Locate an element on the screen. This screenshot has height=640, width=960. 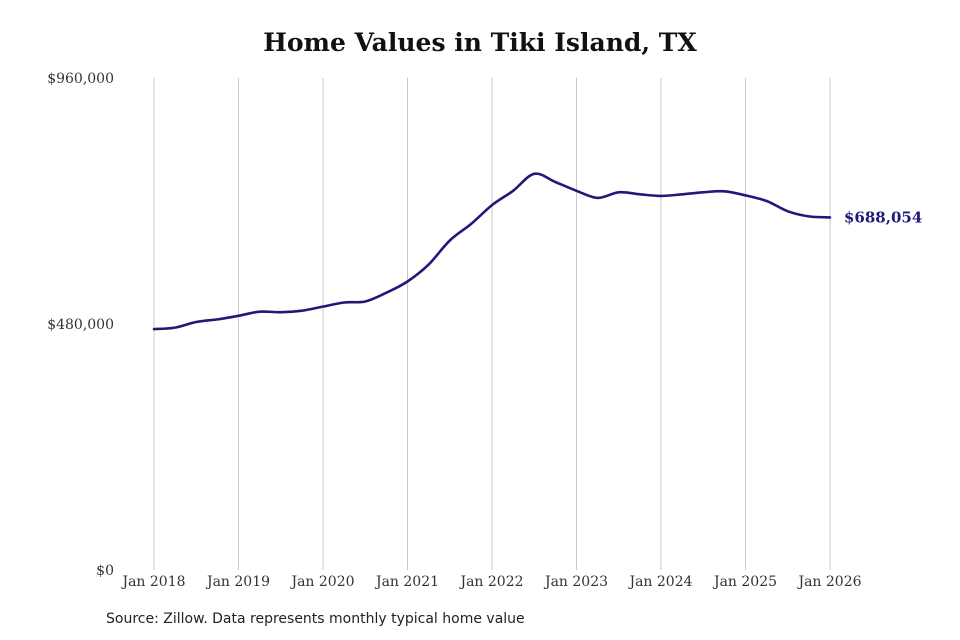
x-tick-label: Jan 2026 is located at coordinates (828, 582).